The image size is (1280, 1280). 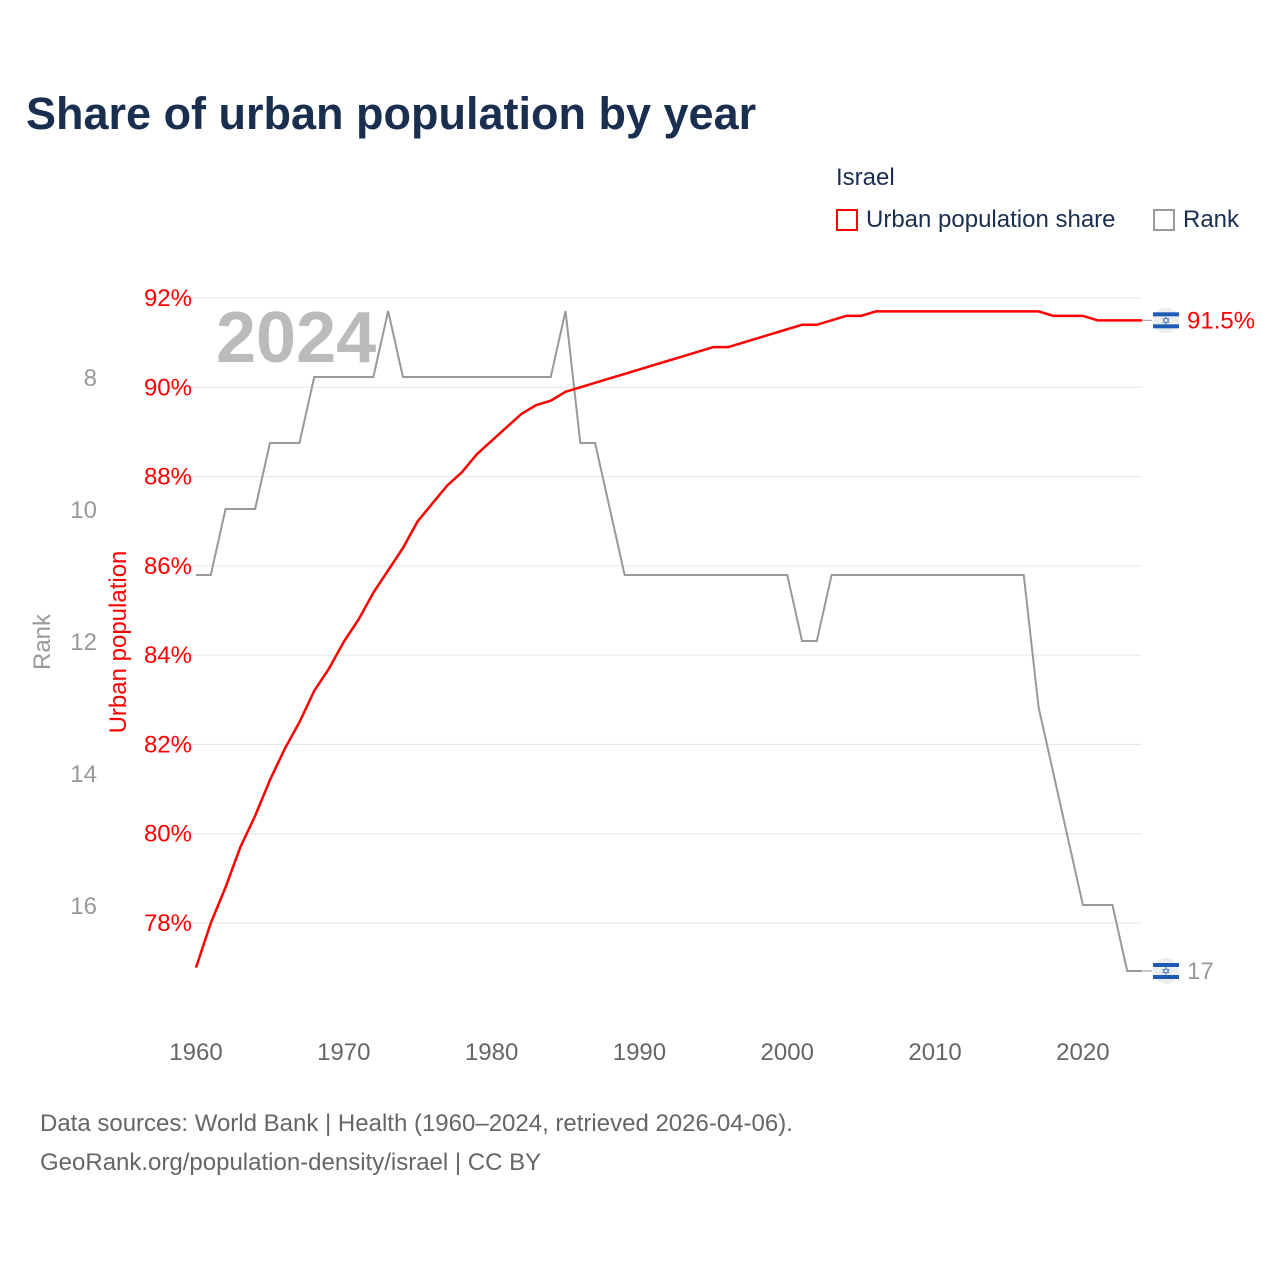 I want to click on x-tick: 1980, so click(x=491, y=1052).